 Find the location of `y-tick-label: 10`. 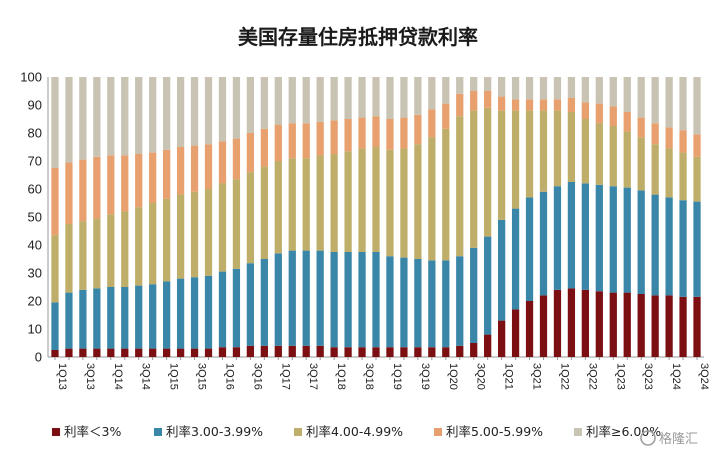

y-tick-label: 10 is located at coordinates (35, 329).